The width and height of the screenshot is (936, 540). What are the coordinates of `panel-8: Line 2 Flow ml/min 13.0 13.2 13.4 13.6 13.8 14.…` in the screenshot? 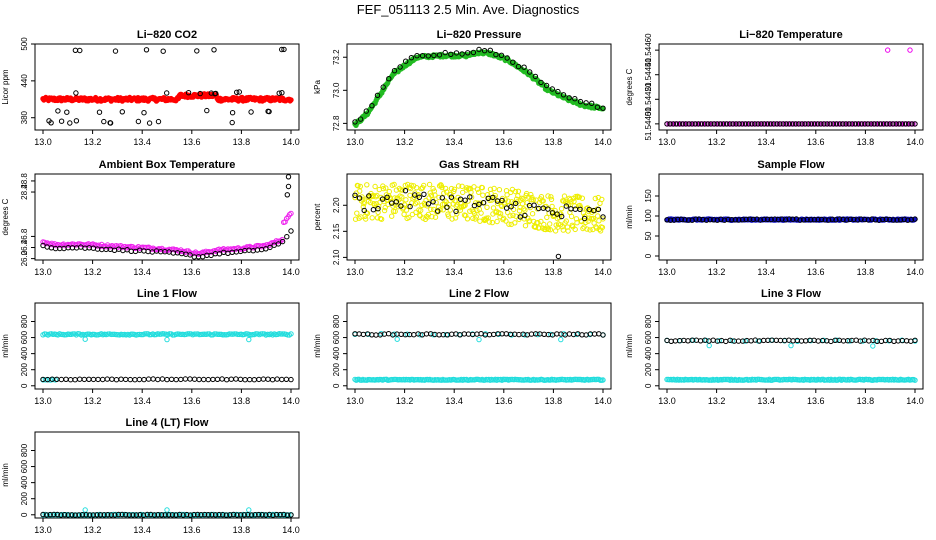 It's located at (462, 347).